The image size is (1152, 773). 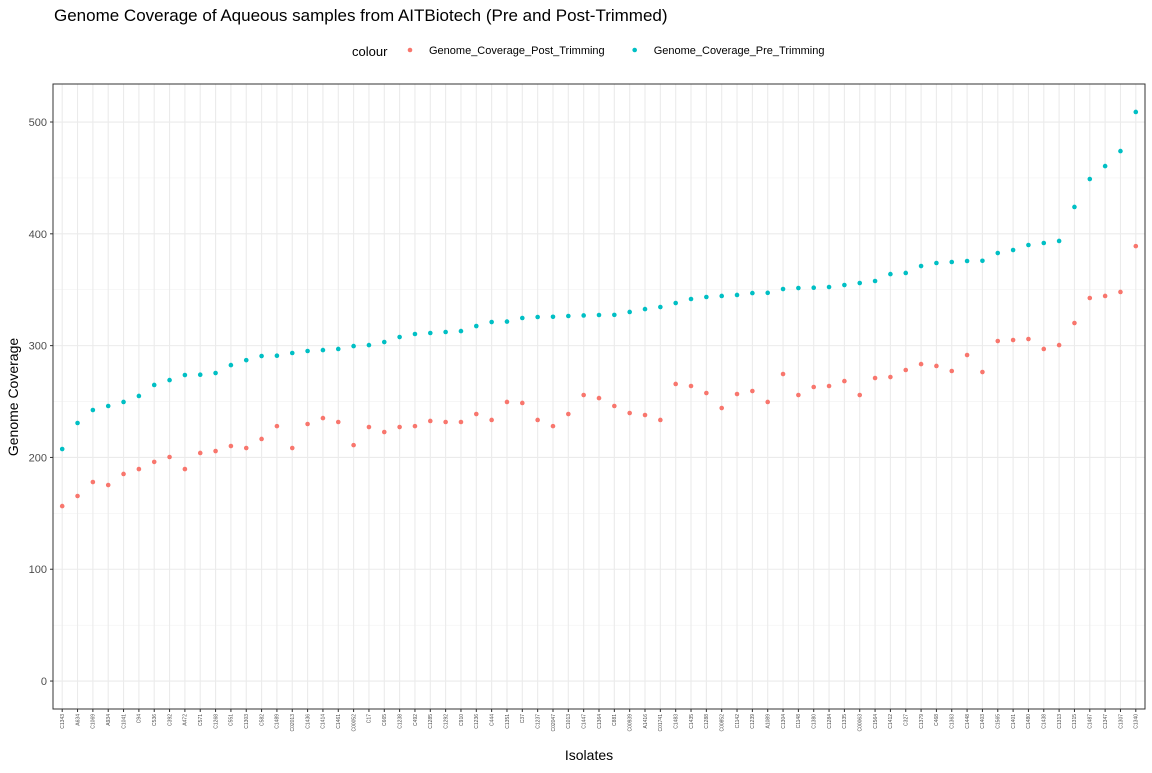 What do you see at coordinates (1137, 721) in the screenshot?
I see `x-tick-label: C1340` at bounding box center [1137, 721].